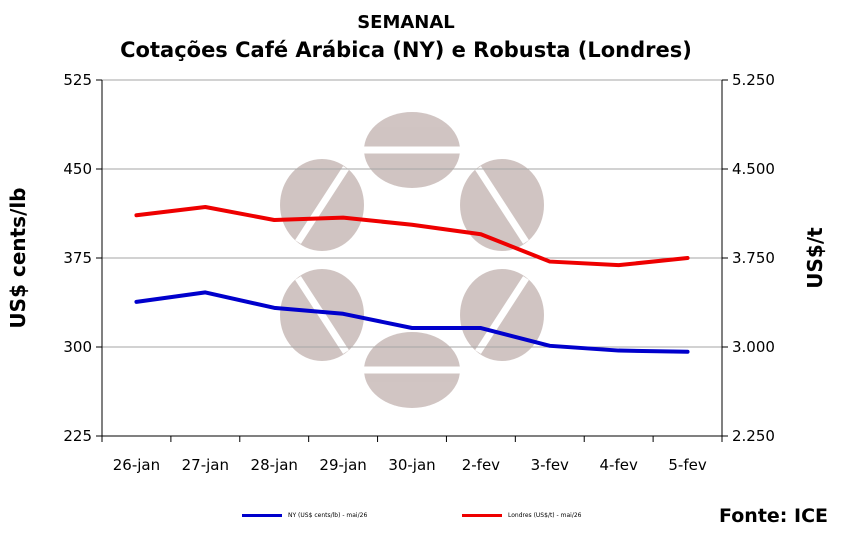 This screenshot has height=542, width=842. Describe the element at coordinates (773, 516) in the screenshot. I see `source-note: Fonte: ICE` at that location.